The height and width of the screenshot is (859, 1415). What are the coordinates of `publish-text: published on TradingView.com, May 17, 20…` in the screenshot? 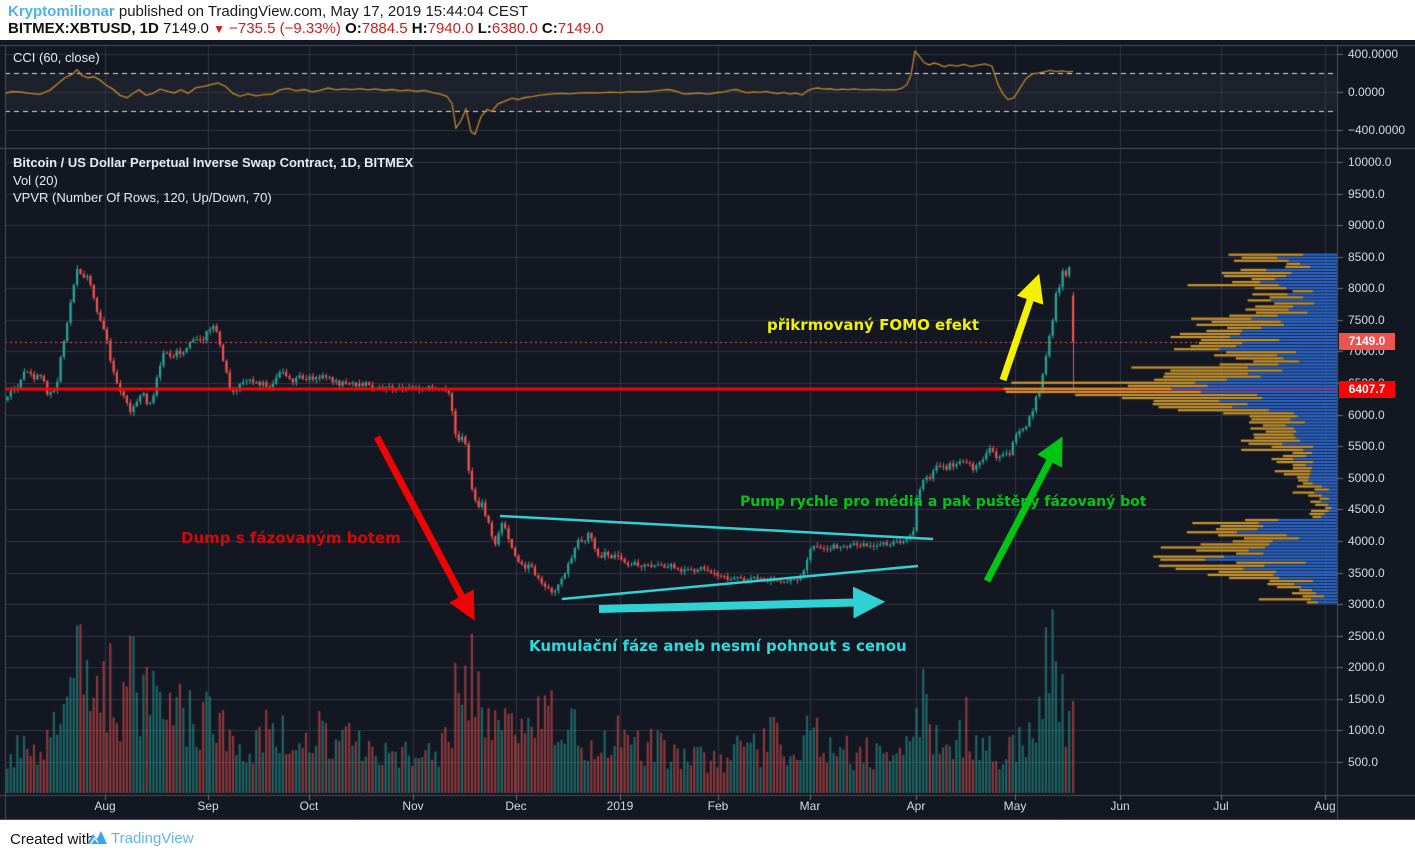 It's located at (321, 11).